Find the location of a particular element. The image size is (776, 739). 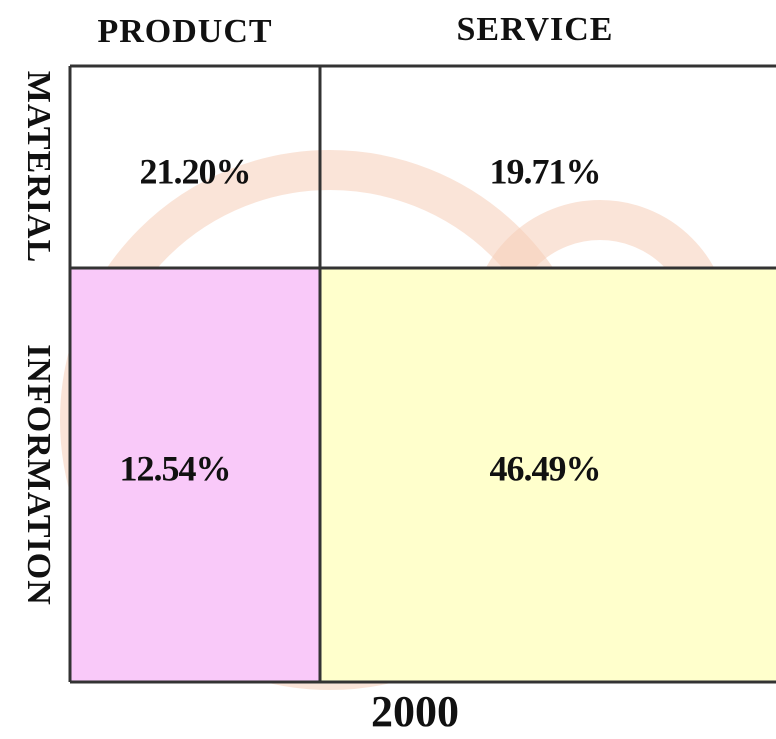

row-header: INFORMATION is located at coordinates (38, 475).